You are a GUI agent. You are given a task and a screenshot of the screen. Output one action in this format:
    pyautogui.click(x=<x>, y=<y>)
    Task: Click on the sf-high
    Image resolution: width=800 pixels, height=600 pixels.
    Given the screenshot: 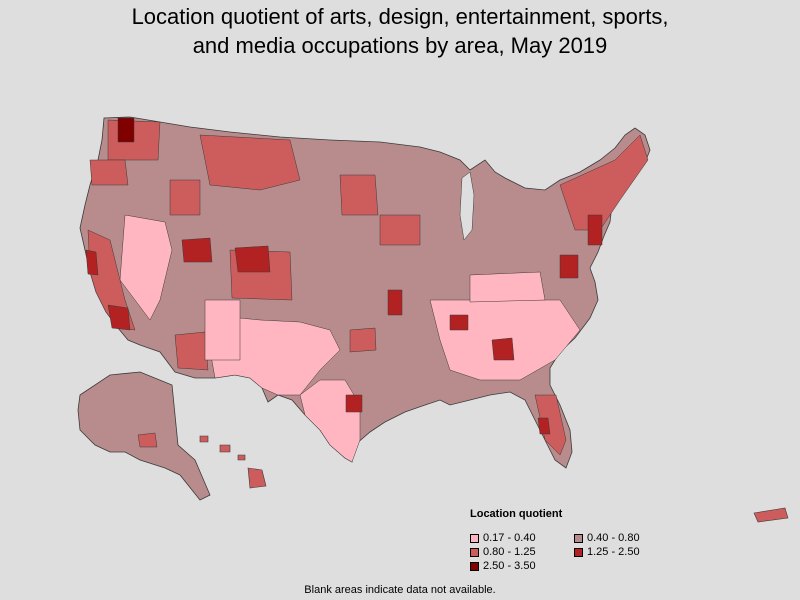 What is the action you would take?
    pyautogui.click(x=92, y=262)
    